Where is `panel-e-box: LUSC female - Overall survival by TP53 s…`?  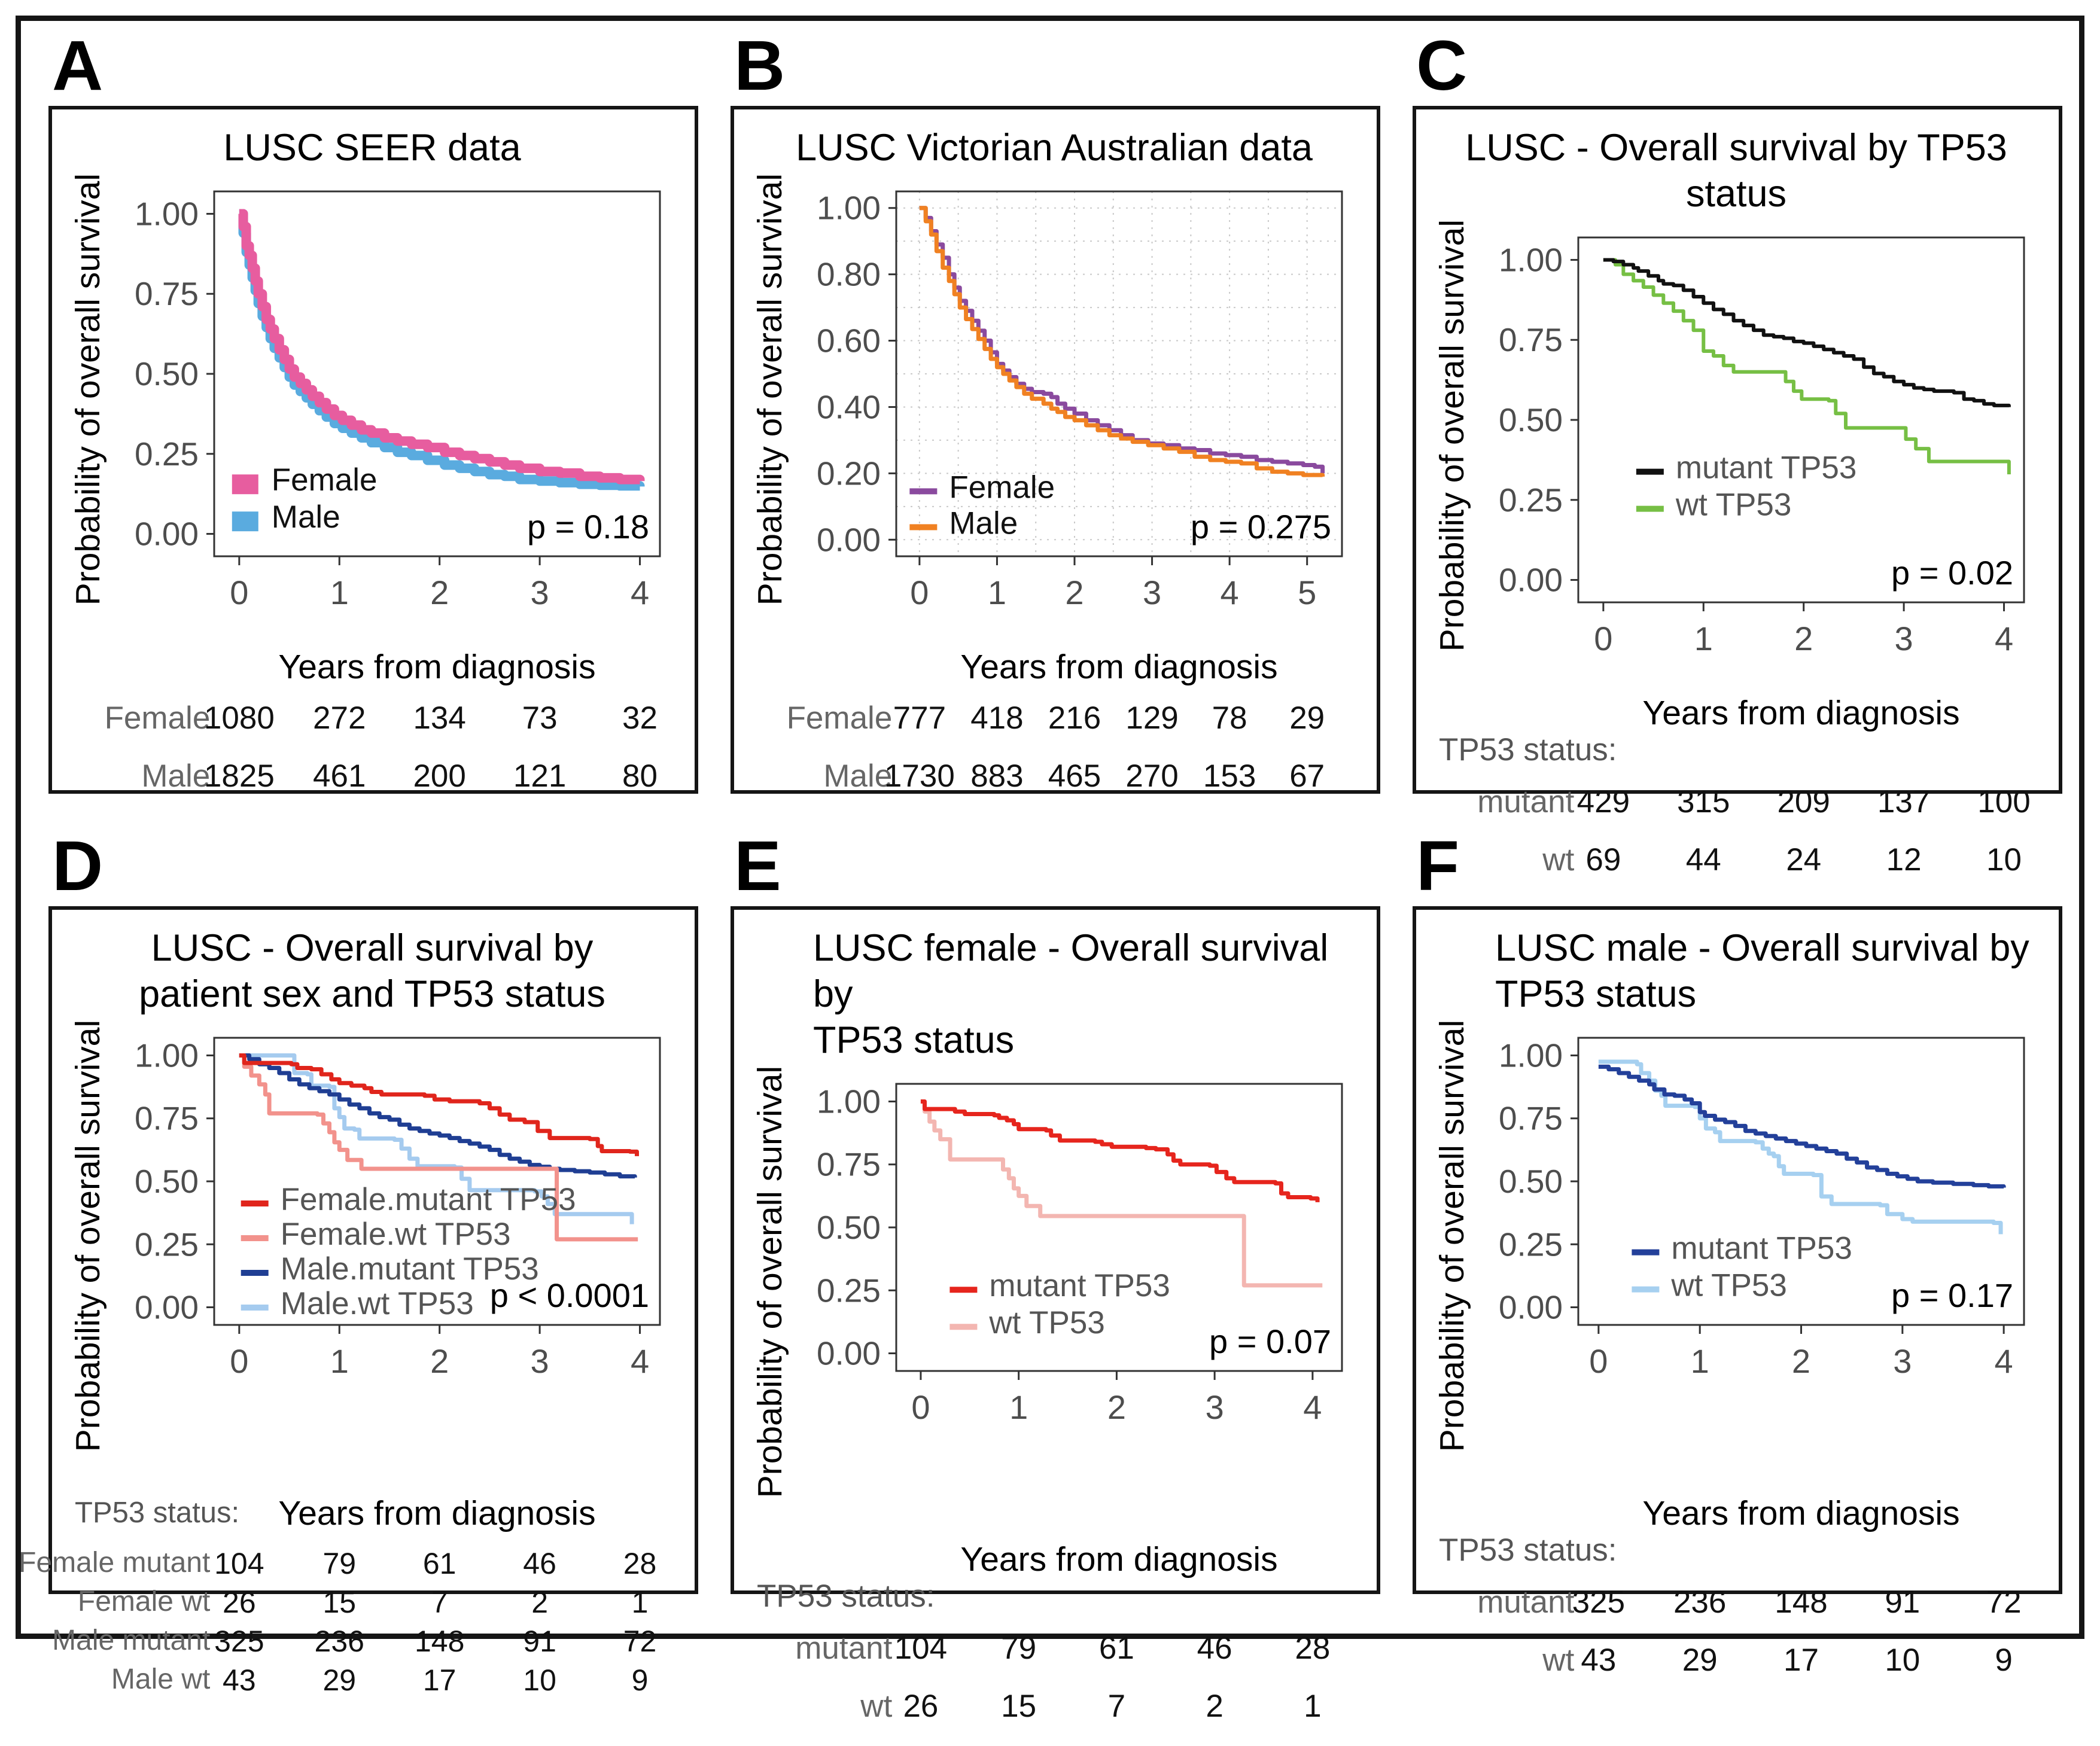
panel-e-box: LUSC female - Overall survival by TP53 s… is located at coordinates (1055, 1315).